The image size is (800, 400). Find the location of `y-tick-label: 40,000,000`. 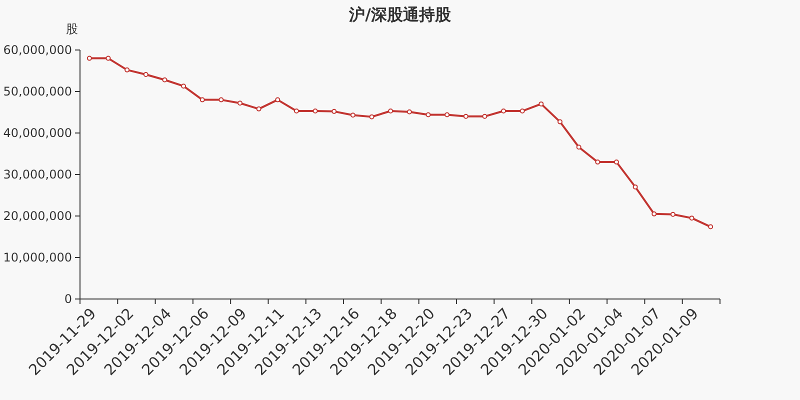

y-tick-label: 40,000,000 is located at coordinates (37, 133).